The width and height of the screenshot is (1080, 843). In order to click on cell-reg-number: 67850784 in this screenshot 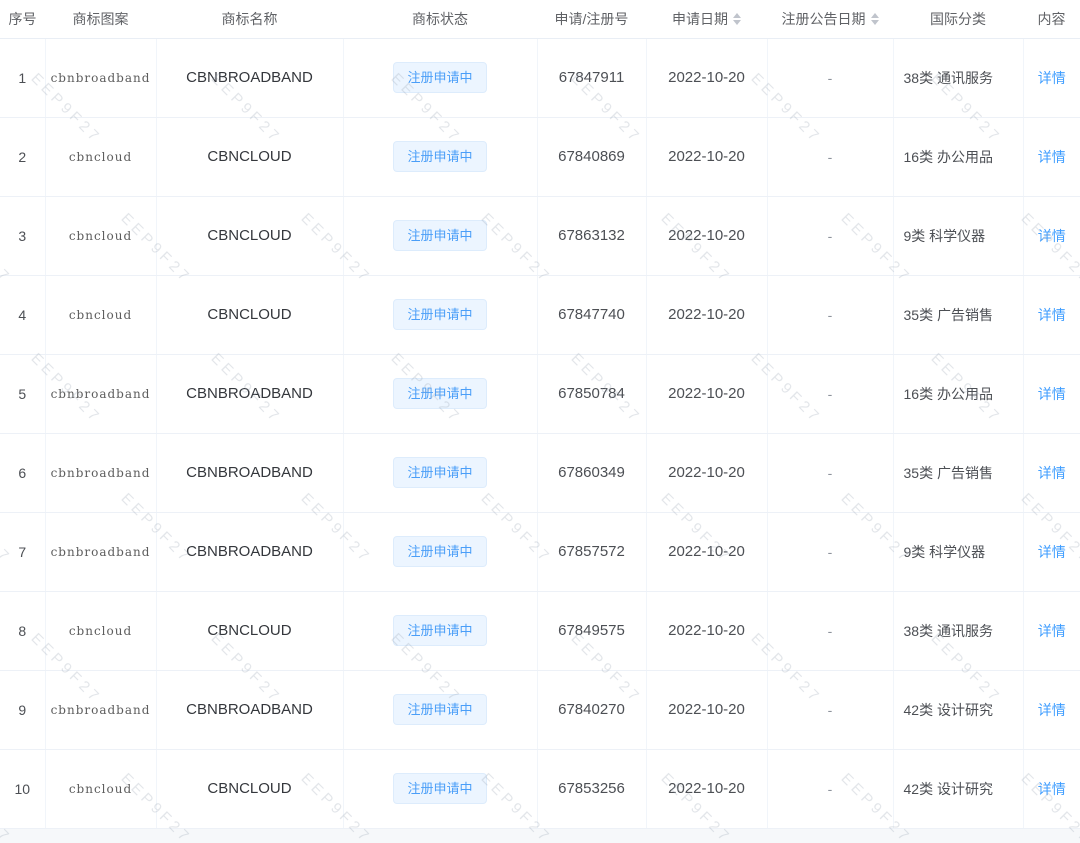, I will do `click(592, 394)`.